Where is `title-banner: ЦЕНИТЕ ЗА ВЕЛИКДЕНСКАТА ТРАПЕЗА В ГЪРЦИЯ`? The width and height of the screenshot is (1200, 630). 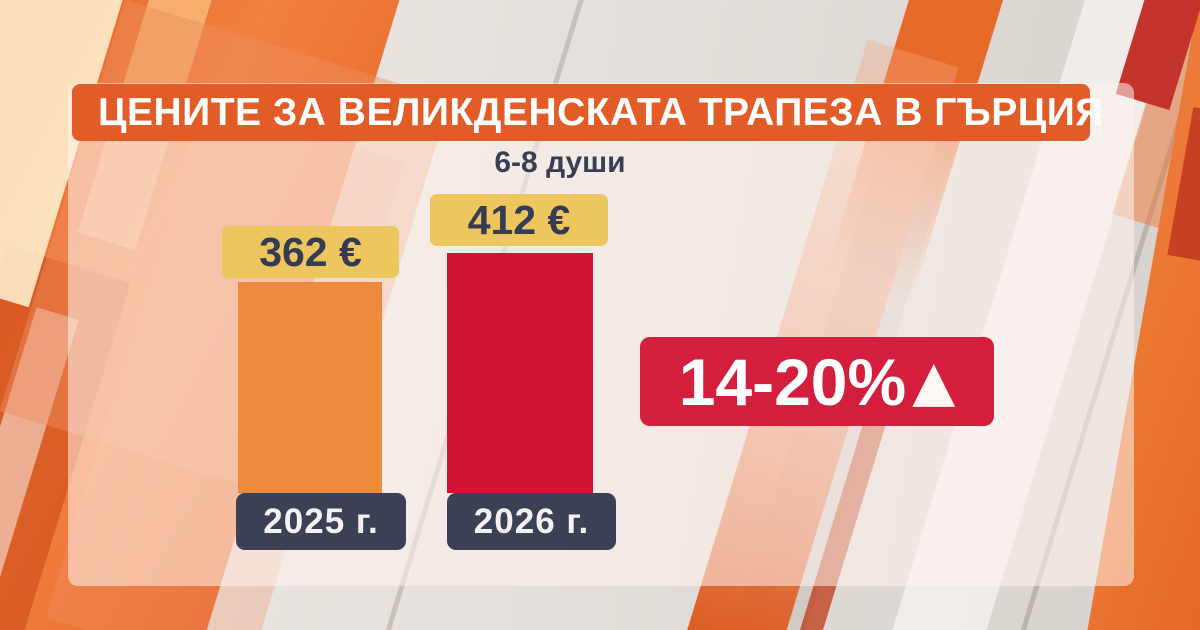 title-banner: ЦЕНИТЕ ЗА ВЕЛИКДЕНСКАТА ТРАПЕЗА В ГЪРЦИЯ is located at coordinates (587, 112).